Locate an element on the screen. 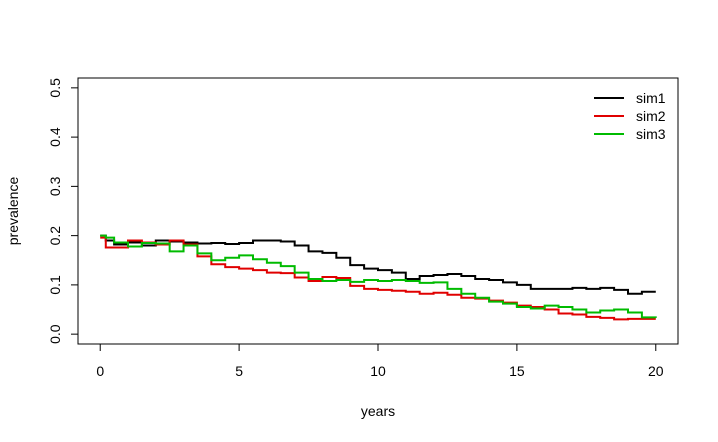 This screenshot has height=442, width=718. y-axis: 0.0 0.1 0.2 0.3 0.4 0.5 is located at coordinates (63, 211).